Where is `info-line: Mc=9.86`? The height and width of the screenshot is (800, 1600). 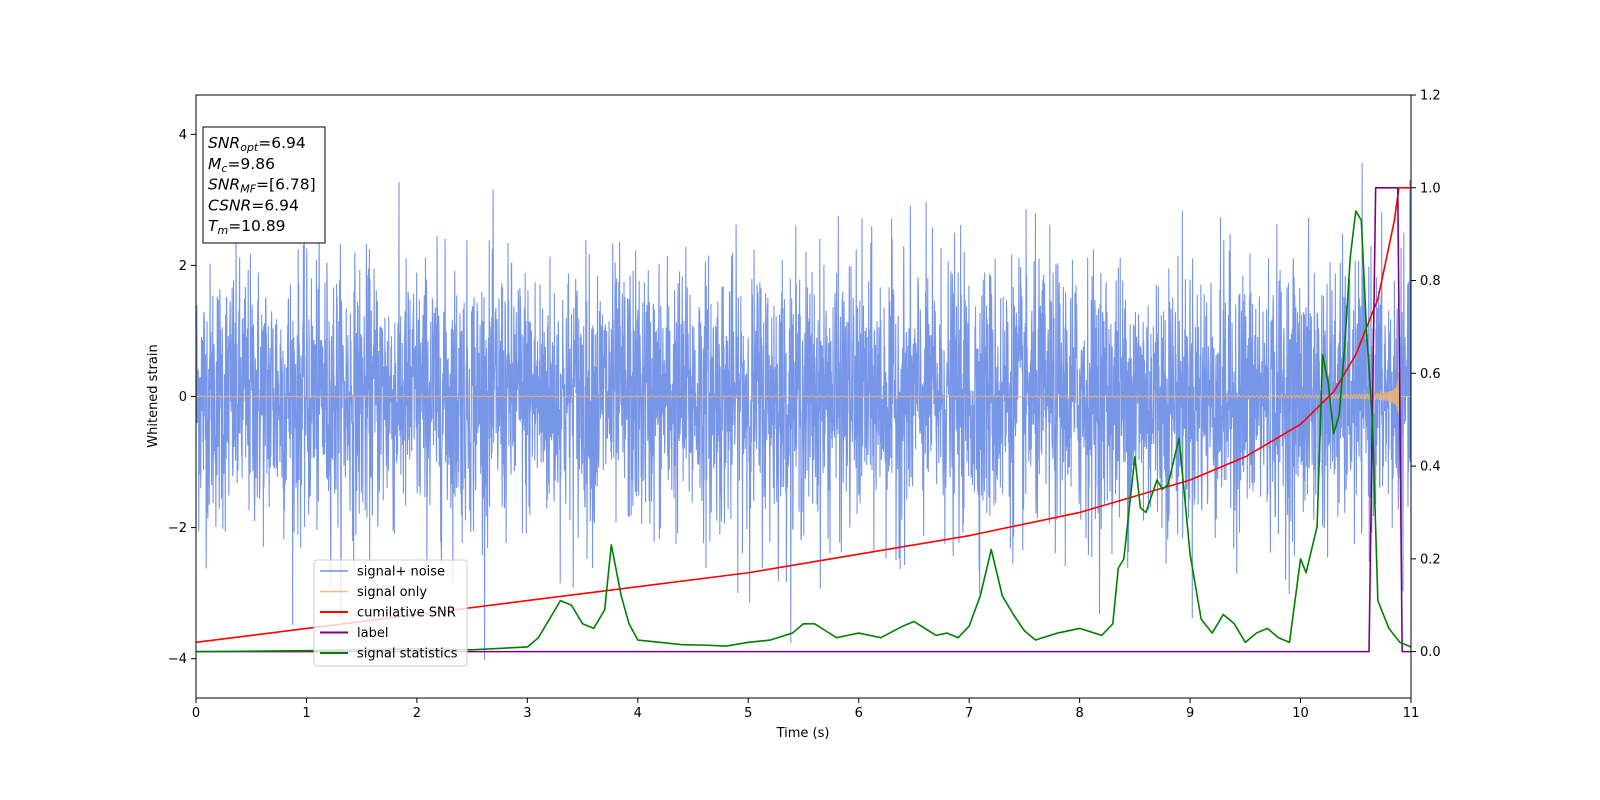 info-line: Mc=9.86 is located at coordinates (241, 165).